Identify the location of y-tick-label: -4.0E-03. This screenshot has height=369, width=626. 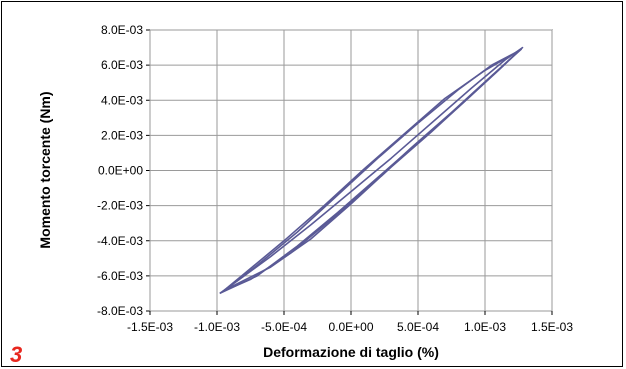
(120, 241).